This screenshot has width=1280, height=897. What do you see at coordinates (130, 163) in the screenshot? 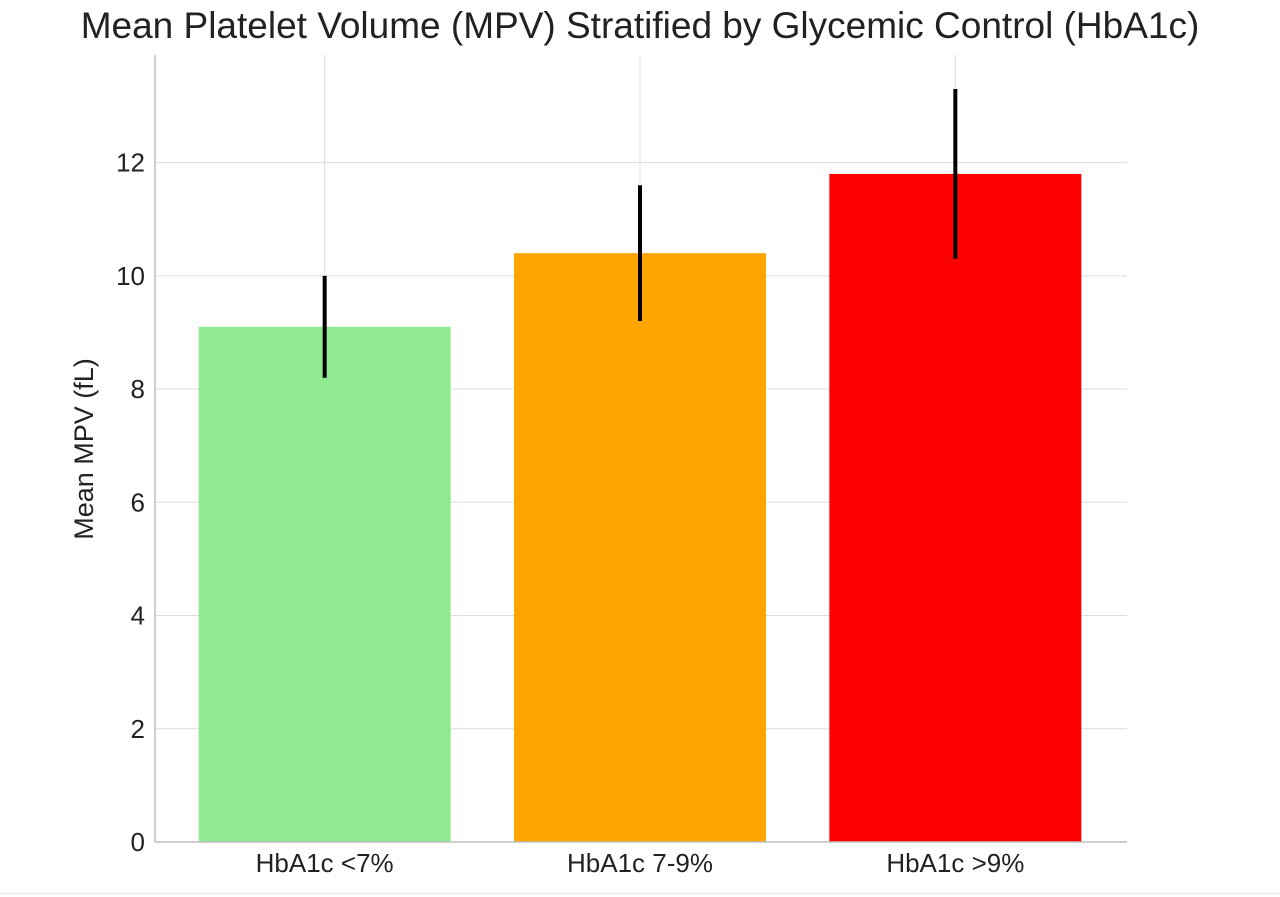
I see `y-tick-label: 12` at bounding box center [130, 163].